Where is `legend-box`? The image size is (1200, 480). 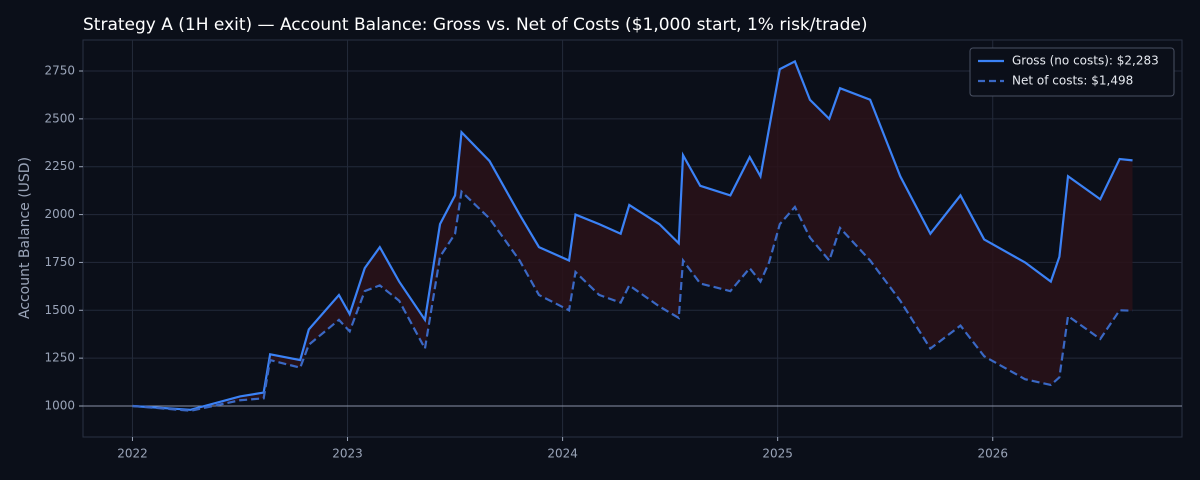 legend-box is located at coordinates (1072, 72).